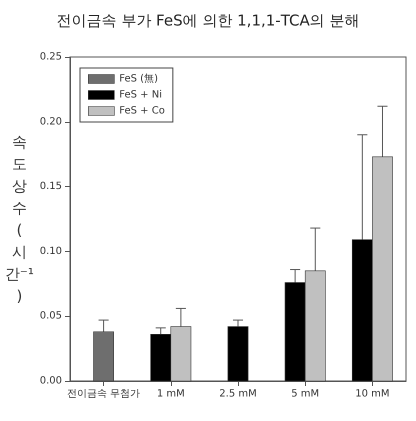 This screenshot has height=421, width=416. Describe the element at coordinates (170, 394) in the screenshot. I see `x-tick-label: 1 mM` at that location.